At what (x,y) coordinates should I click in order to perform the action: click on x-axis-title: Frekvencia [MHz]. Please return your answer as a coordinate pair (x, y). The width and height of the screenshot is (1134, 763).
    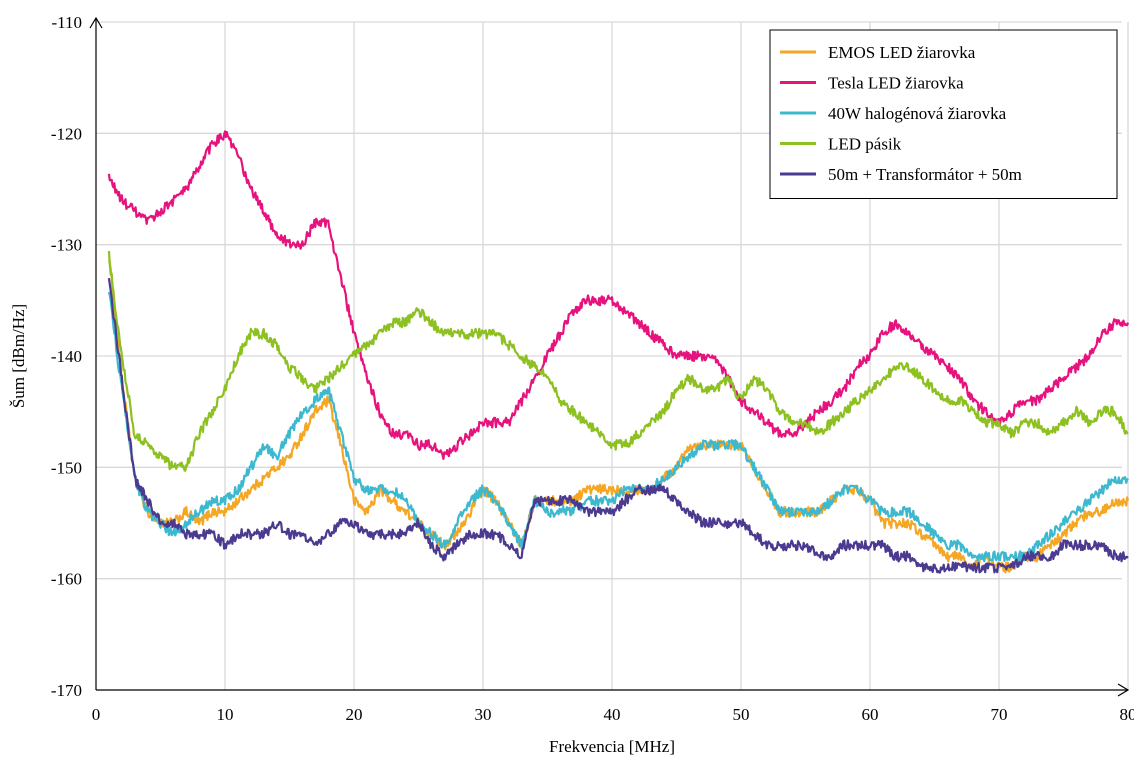
    Looking at the image, I should click on (612, 746).